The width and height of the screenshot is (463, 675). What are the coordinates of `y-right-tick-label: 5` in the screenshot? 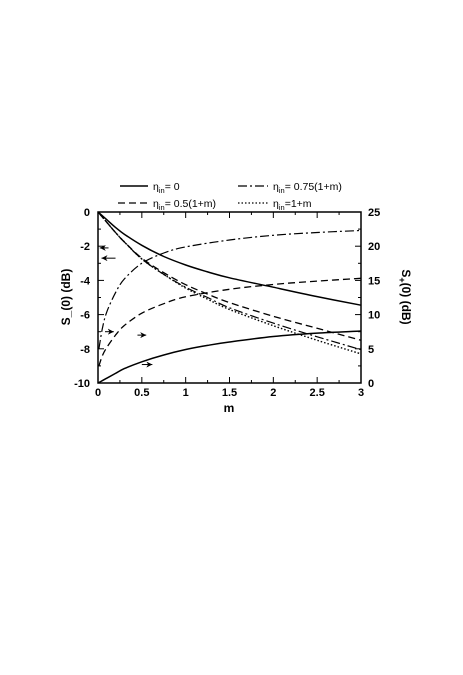 It's located at (371, 350).